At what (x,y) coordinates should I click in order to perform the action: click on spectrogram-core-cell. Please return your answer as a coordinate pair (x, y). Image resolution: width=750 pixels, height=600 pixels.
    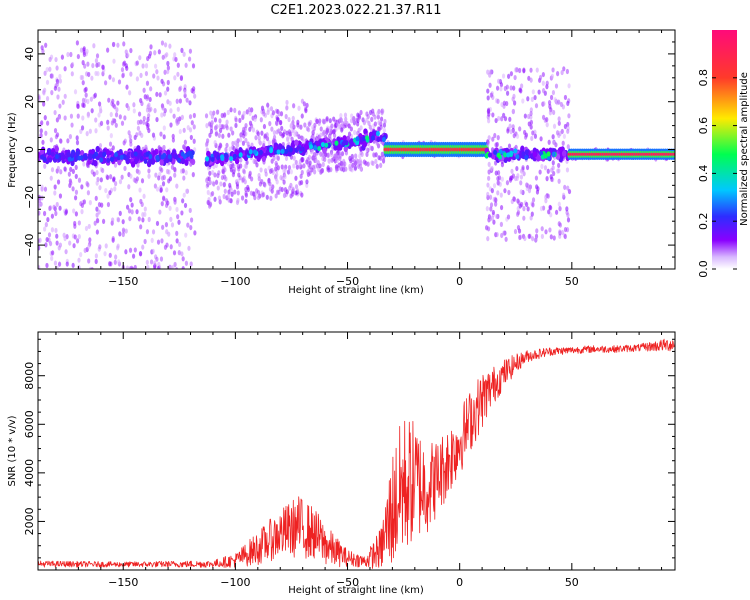
    Looking at the image, I should click on (673, 154).